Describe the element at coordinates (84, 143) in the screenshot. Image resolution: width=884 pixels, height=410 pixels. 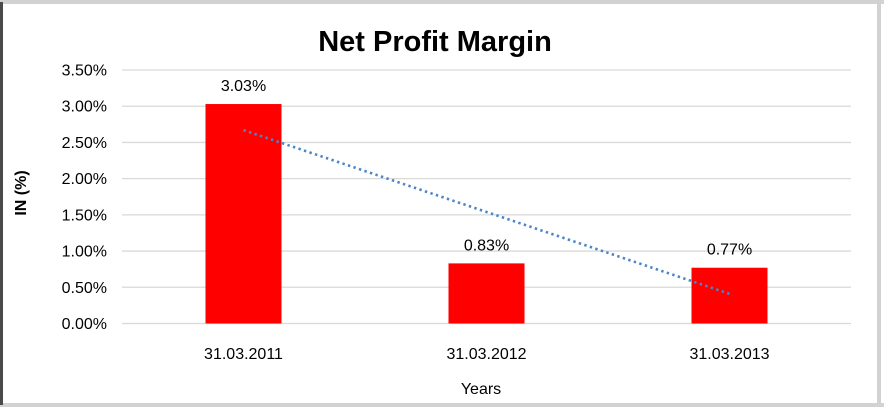
I see `y-tick-label: 2.50%` at that location.